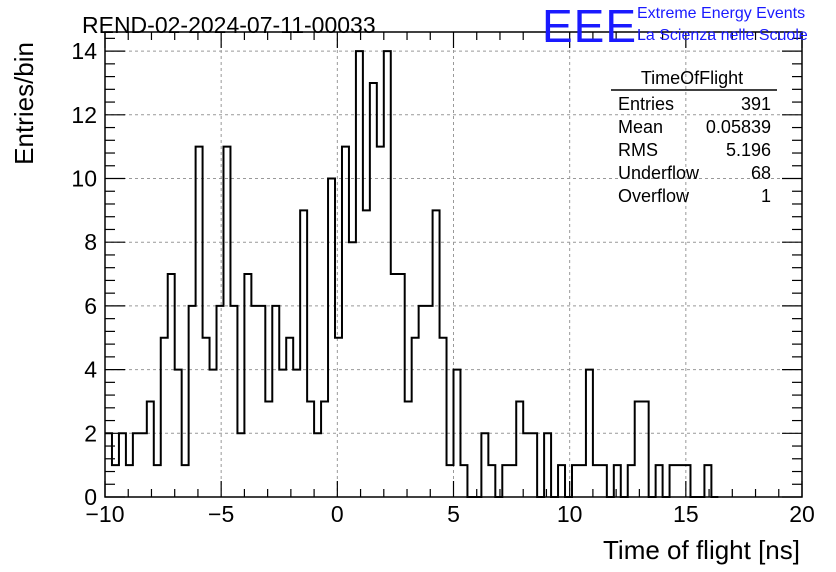 Image resolution: width=836 pixels, height=572 pixels. Describe the element at coordinates (84, 115) in the screenshot. I see `y-tick-label: 12` at that location.